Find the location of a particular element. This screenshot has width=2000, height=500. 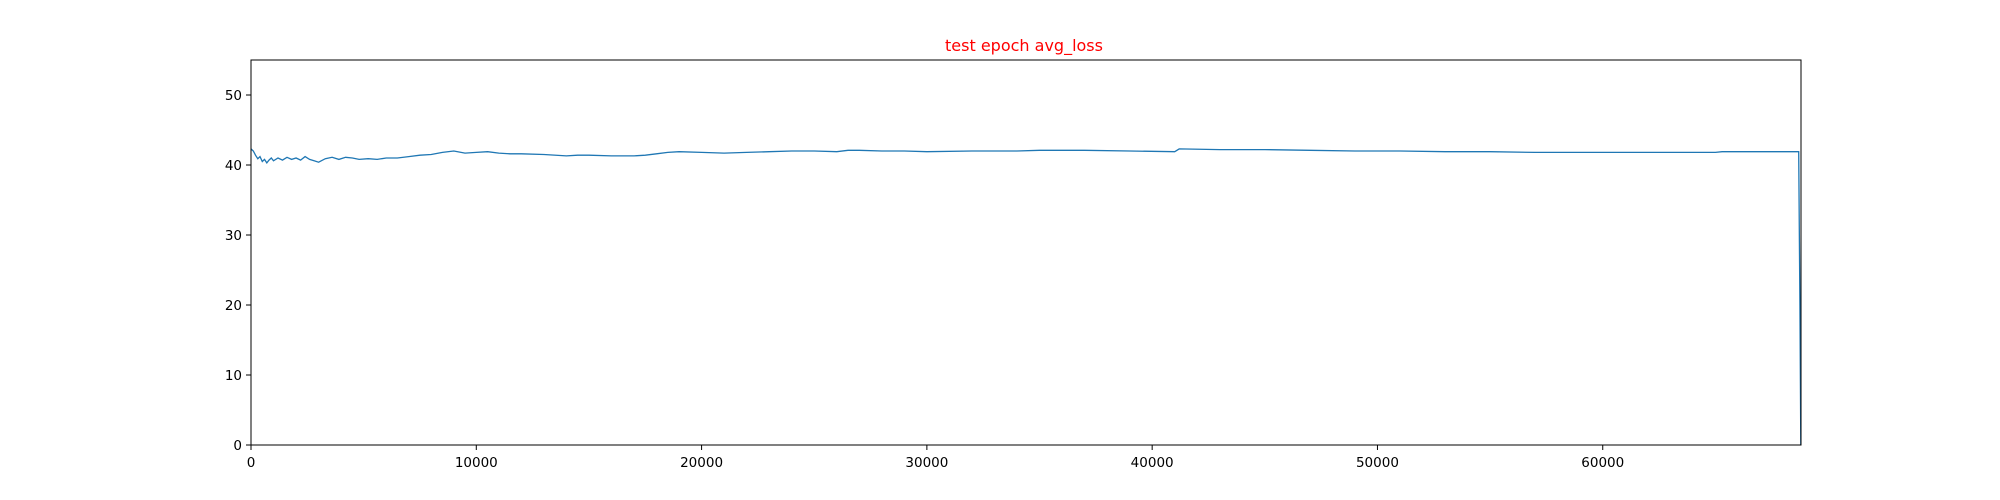

y-axis: 0 10 20 30 40 50 is located at coordinates (238, 271).